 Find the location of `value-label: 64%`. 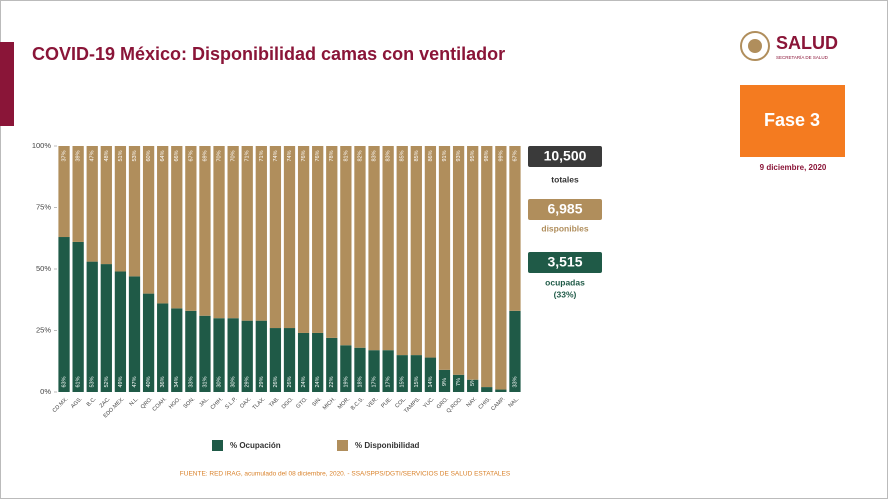

value-label: 64% is located at coordinates (163, 155).